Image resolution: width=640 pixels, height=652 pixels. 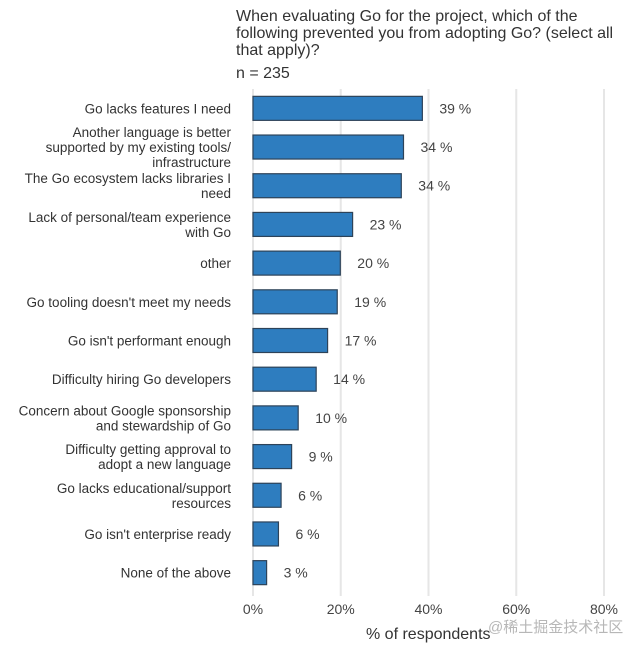 I want to click on category-label: resources, so click(x=202, y=503).